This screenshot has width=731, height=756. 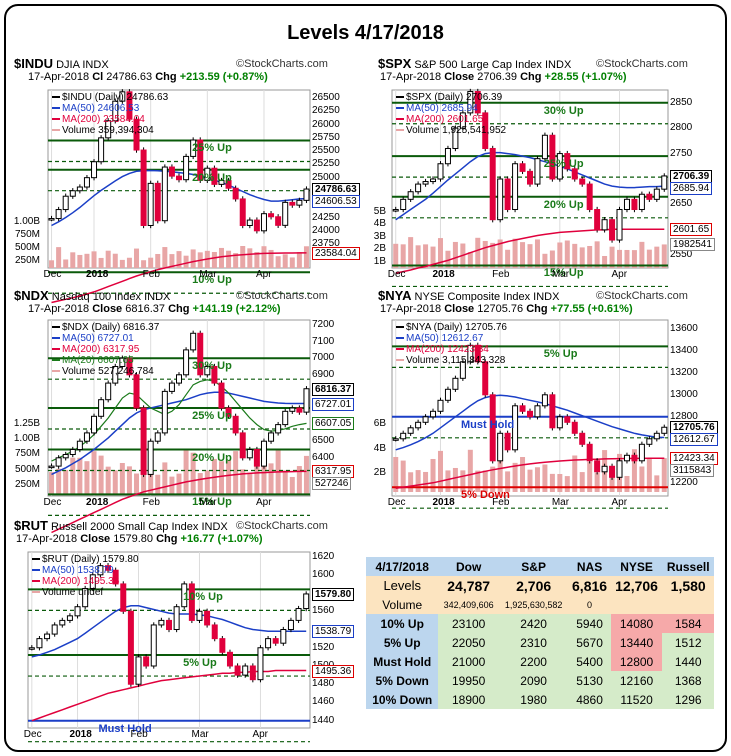 What do you see at coordinates (101, 349) in the screenshot?
I see `legend-text: MA(200) 6317.95` at bounding box center [101, 349].